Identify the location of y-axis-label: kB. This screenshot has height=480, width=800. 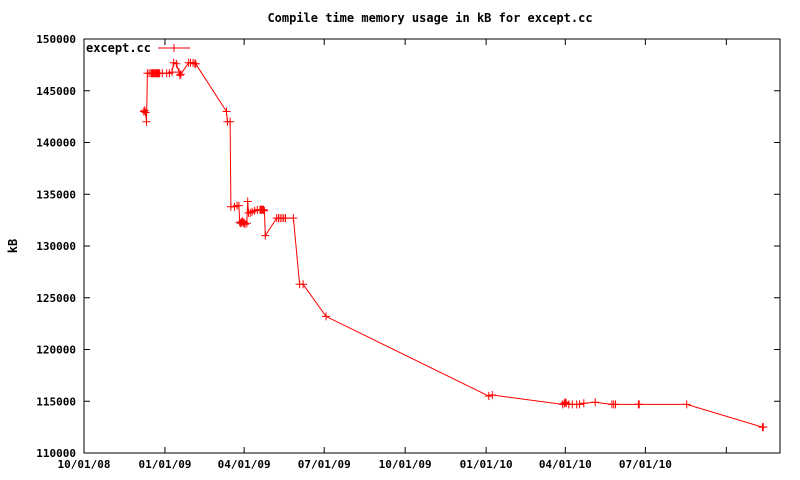
(13, 246).